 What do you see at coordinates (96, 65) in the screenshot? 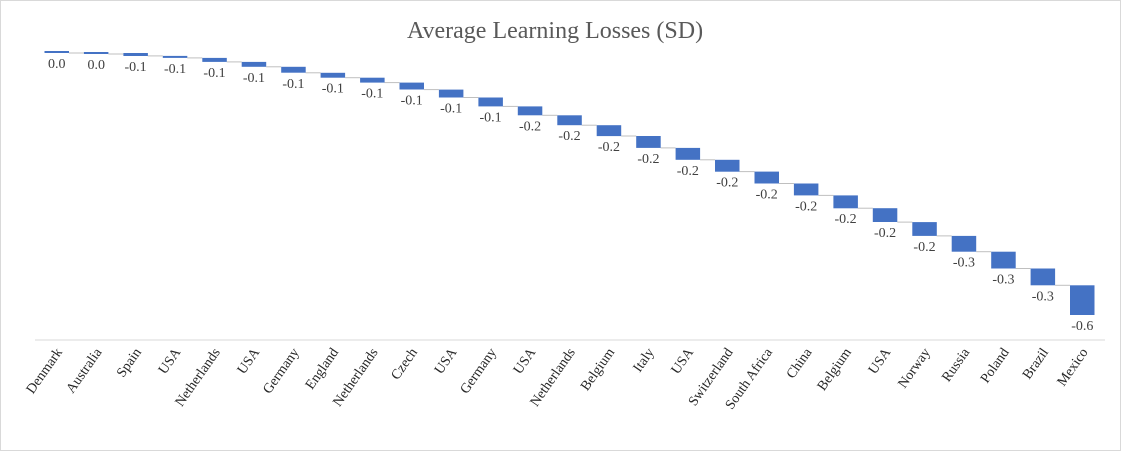
I see `data-label-2: 0.0` at bounding box center [96, 65].